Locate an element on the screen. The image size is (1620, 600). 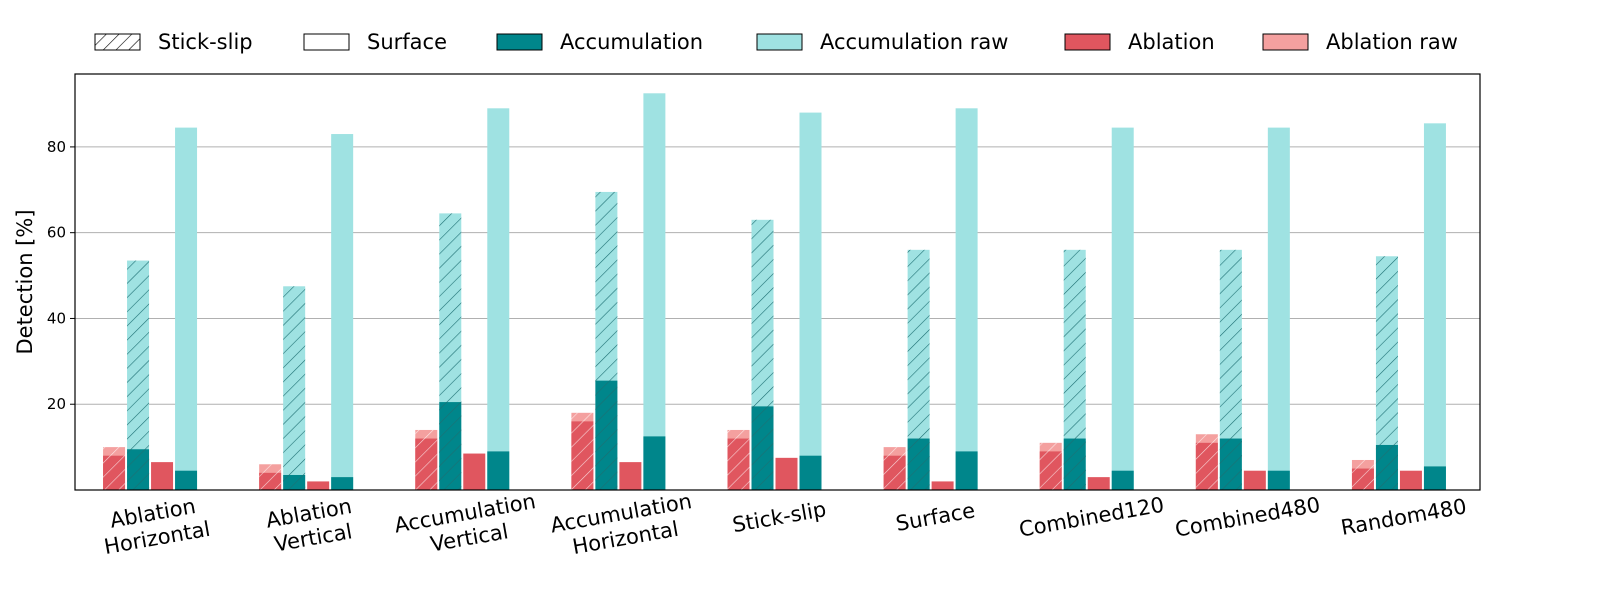
x-tick-label: AccumulationVertical is located at coordinates (466, 525).